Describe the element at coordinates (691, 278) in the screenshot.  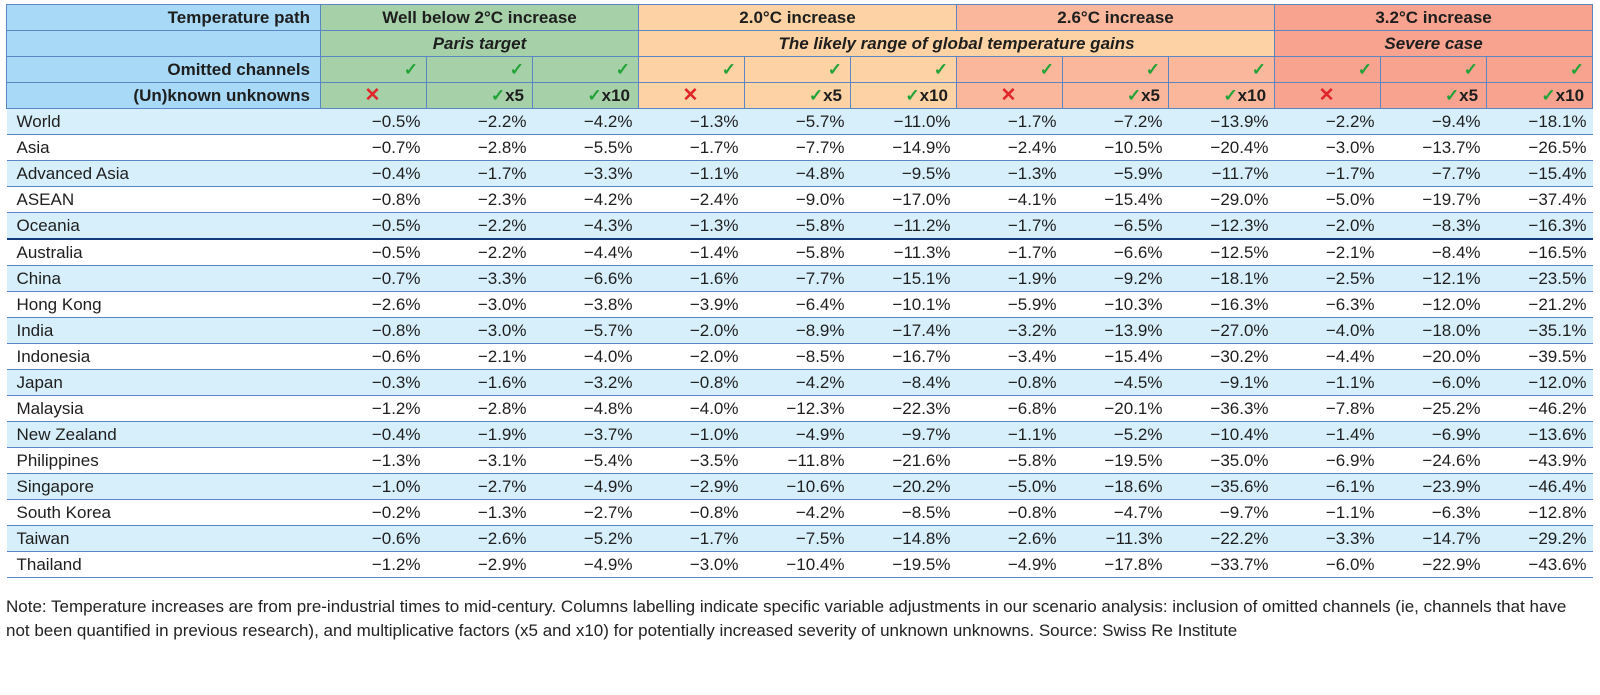
I see `value-cell: −1.6%` at that location.